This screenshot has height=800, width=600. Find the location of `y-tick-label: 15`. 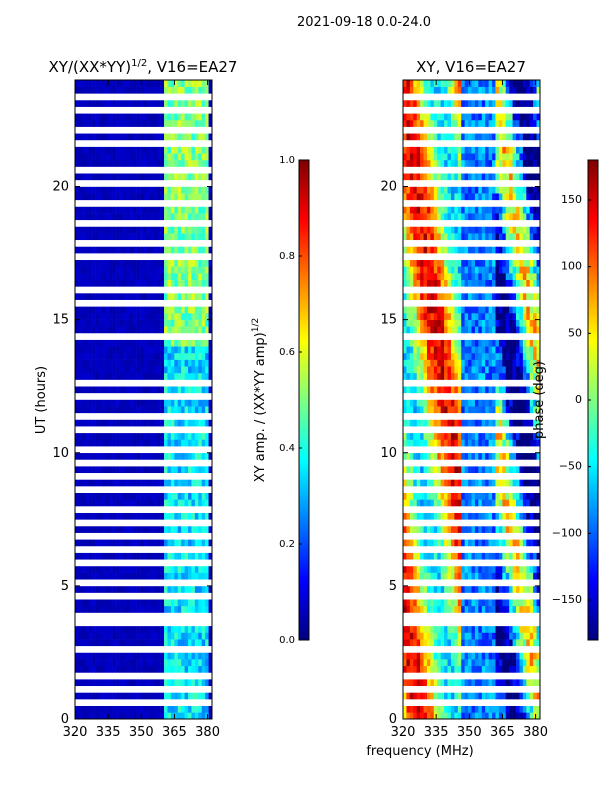

y-tick-label: 15 is located at coordinates (60, 320).